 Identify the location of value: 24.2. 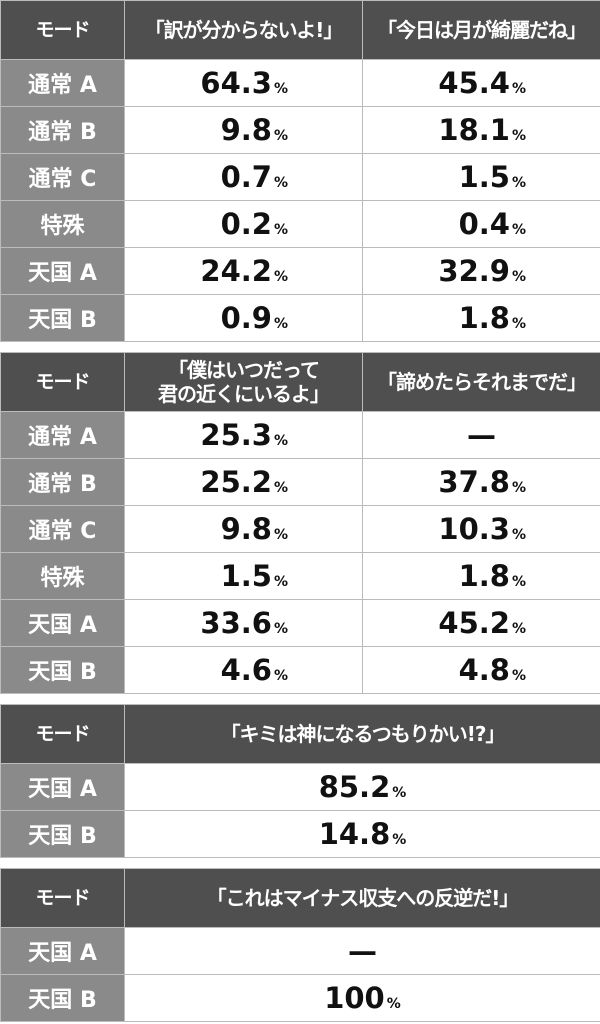
(236, 271).